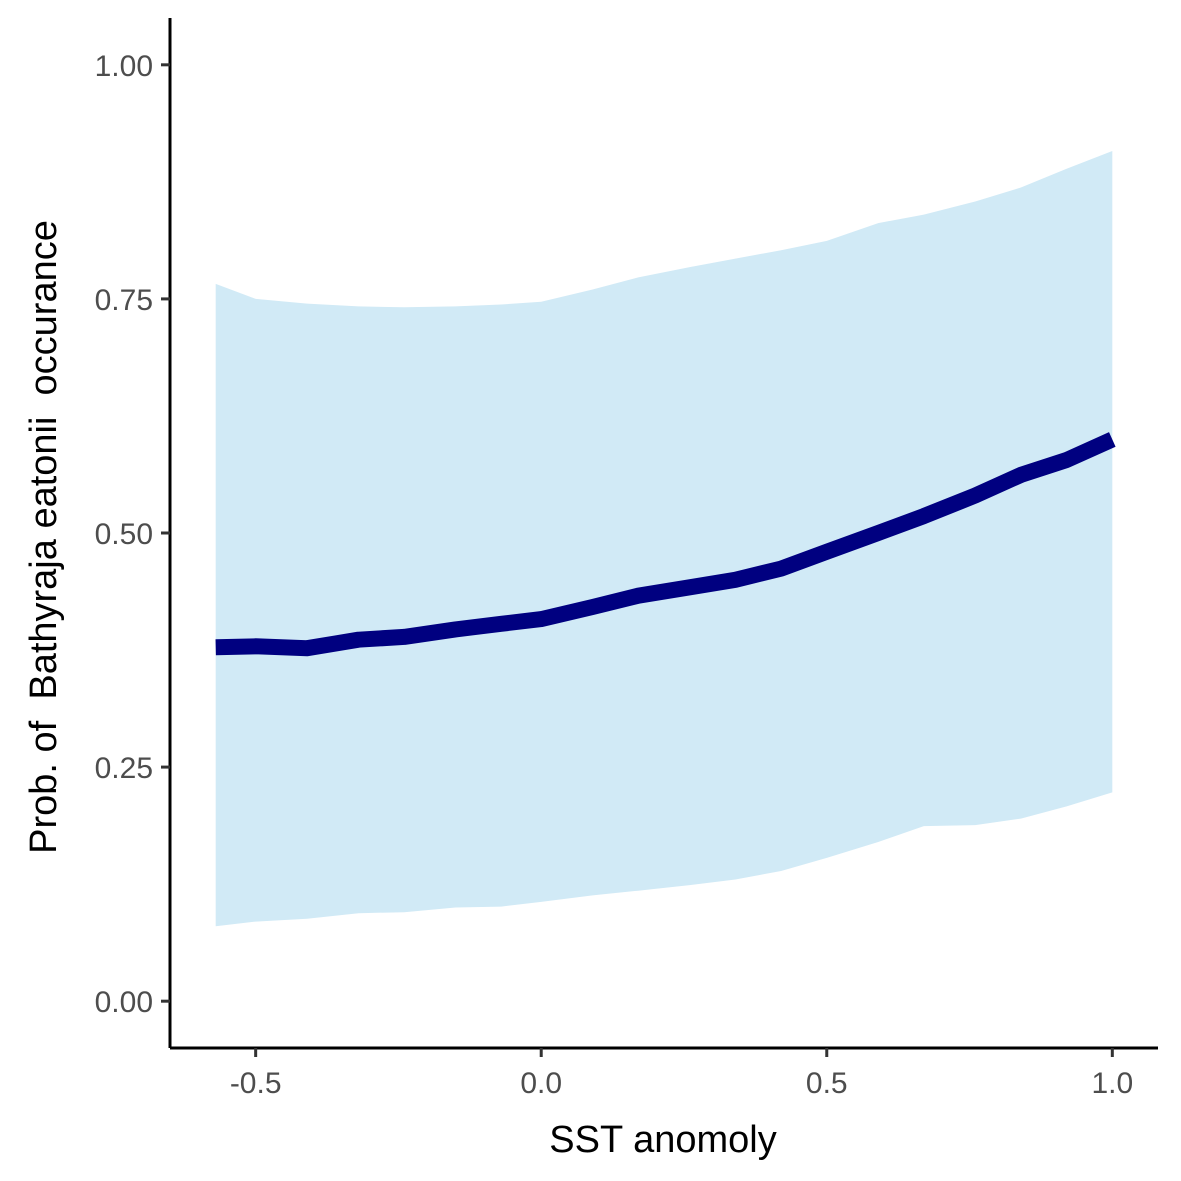  What do you see at coordinates (1112, 1083) in the screenshot?
I see `x-tick-label: 1.0` at bounding box center [1112, 1083].